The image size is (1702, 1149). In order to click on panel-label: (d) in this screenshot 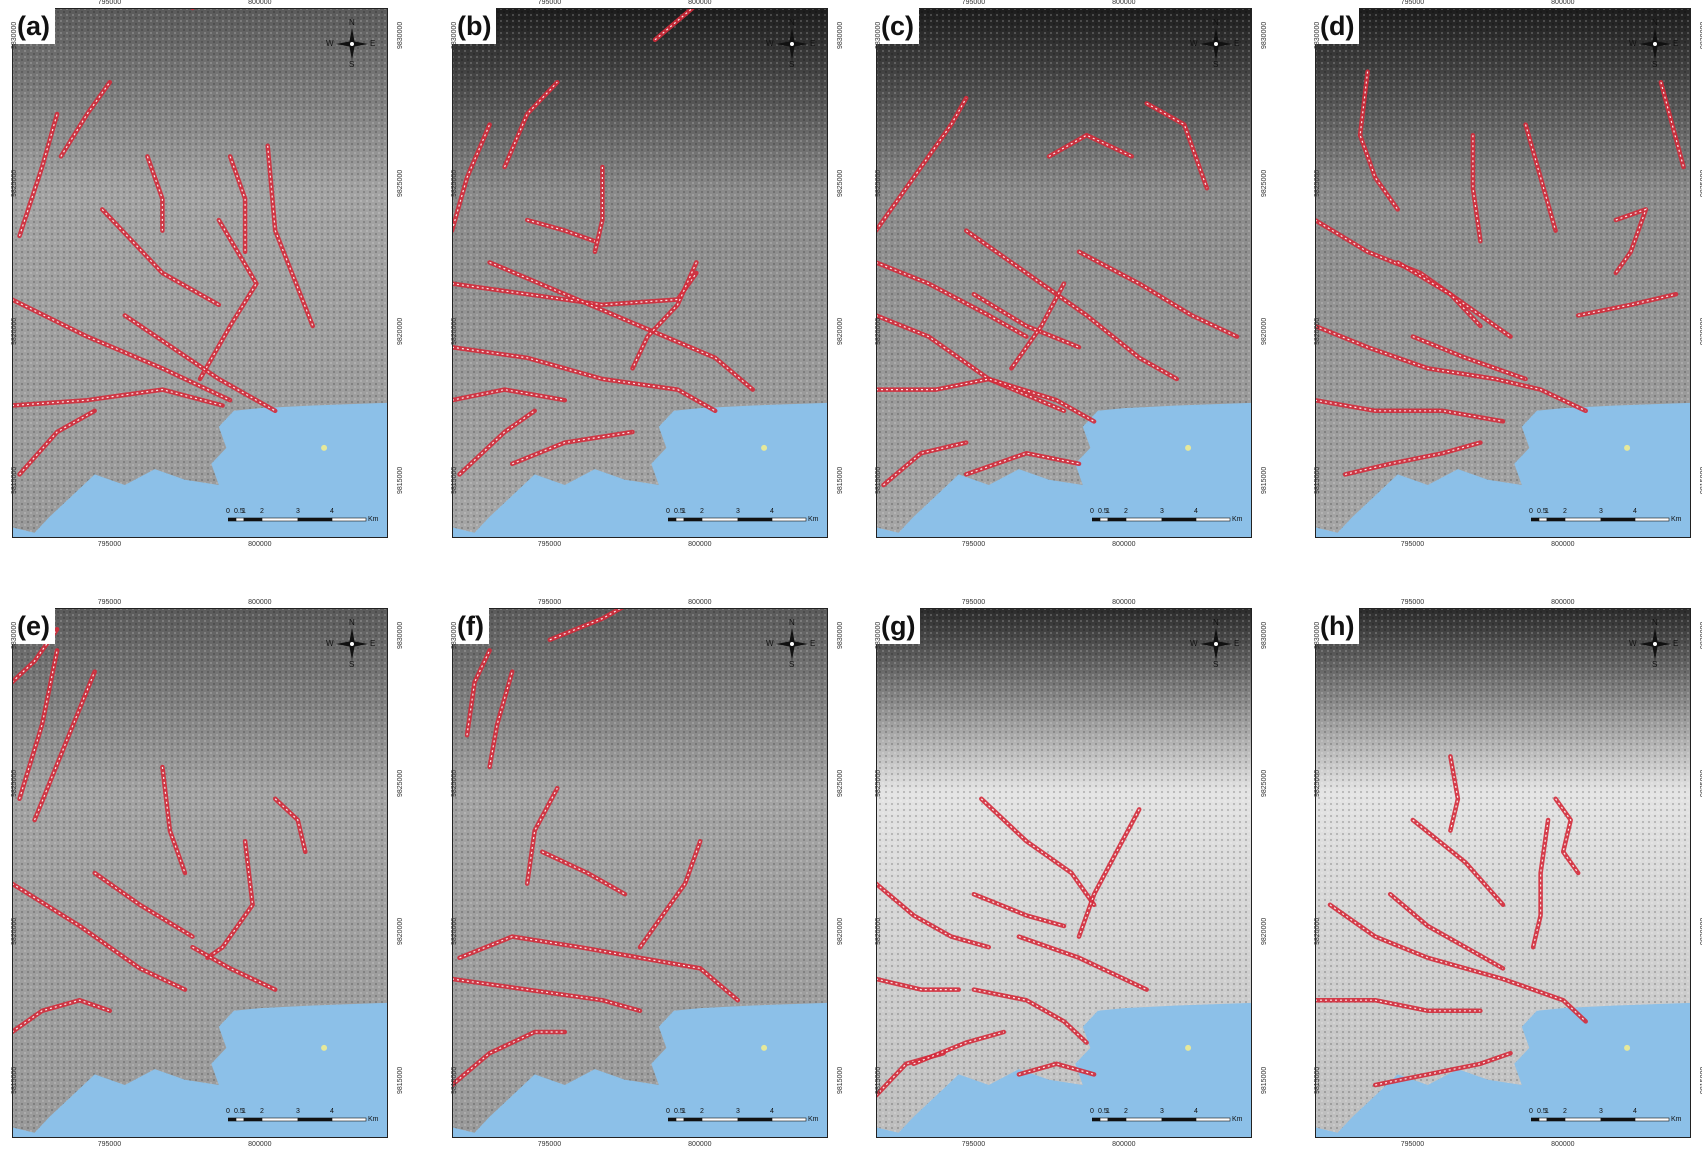, I will do `click(1337, 26)`.